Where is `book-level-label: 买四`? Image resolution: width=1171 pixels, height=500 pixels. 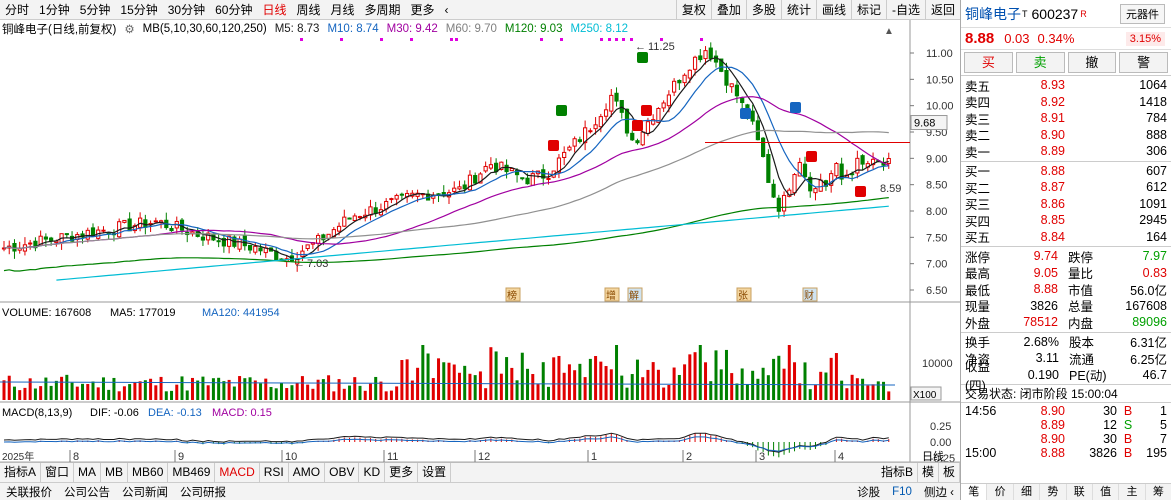
book-level-label: 买四 is located at coordinates (978, 221).